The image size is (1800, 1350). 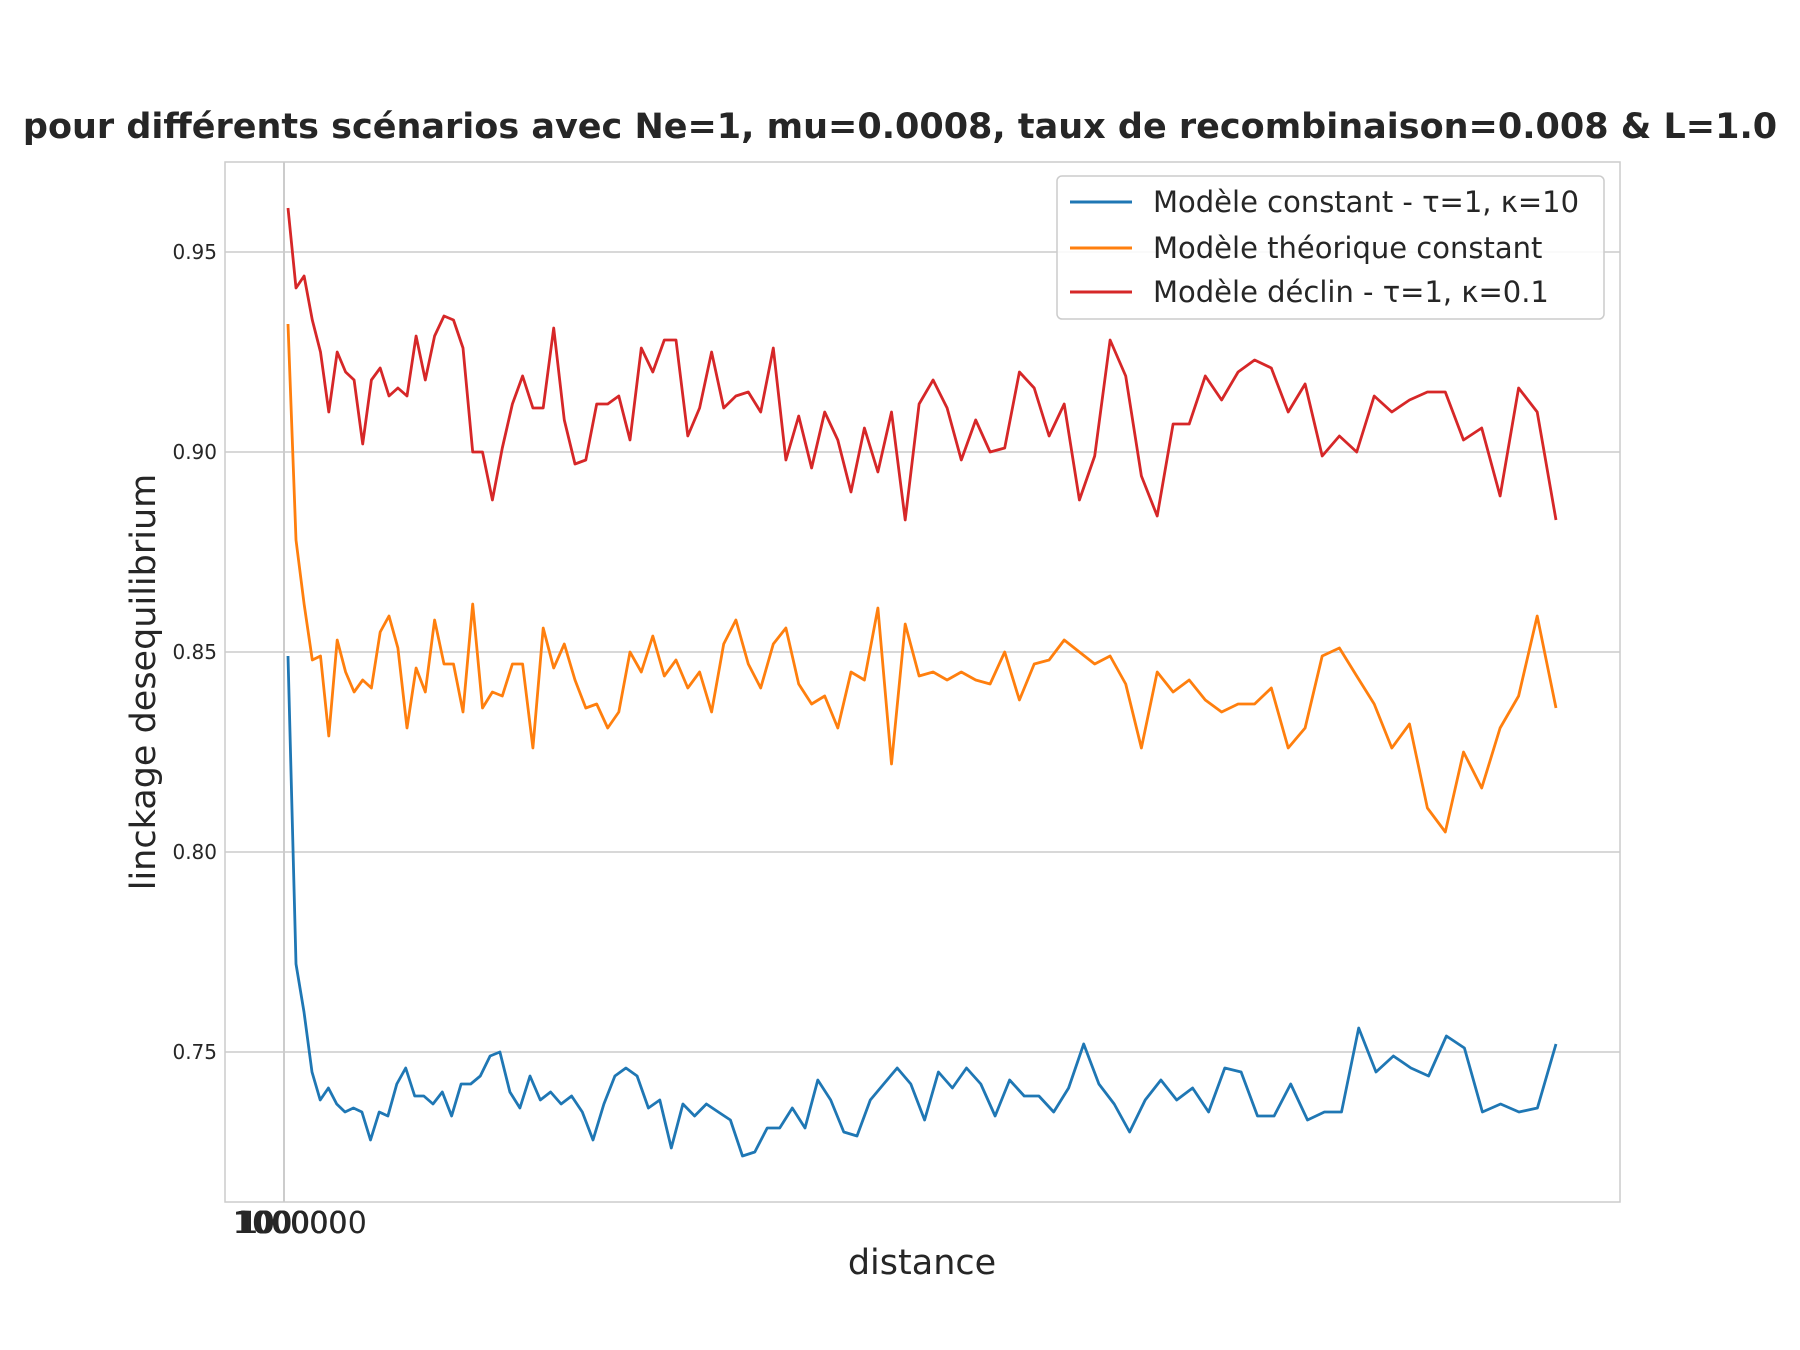 I want to click on y-tick-labels: 0.75 0.80 0.85 0.90 0.95, so click(x=194, y=652).